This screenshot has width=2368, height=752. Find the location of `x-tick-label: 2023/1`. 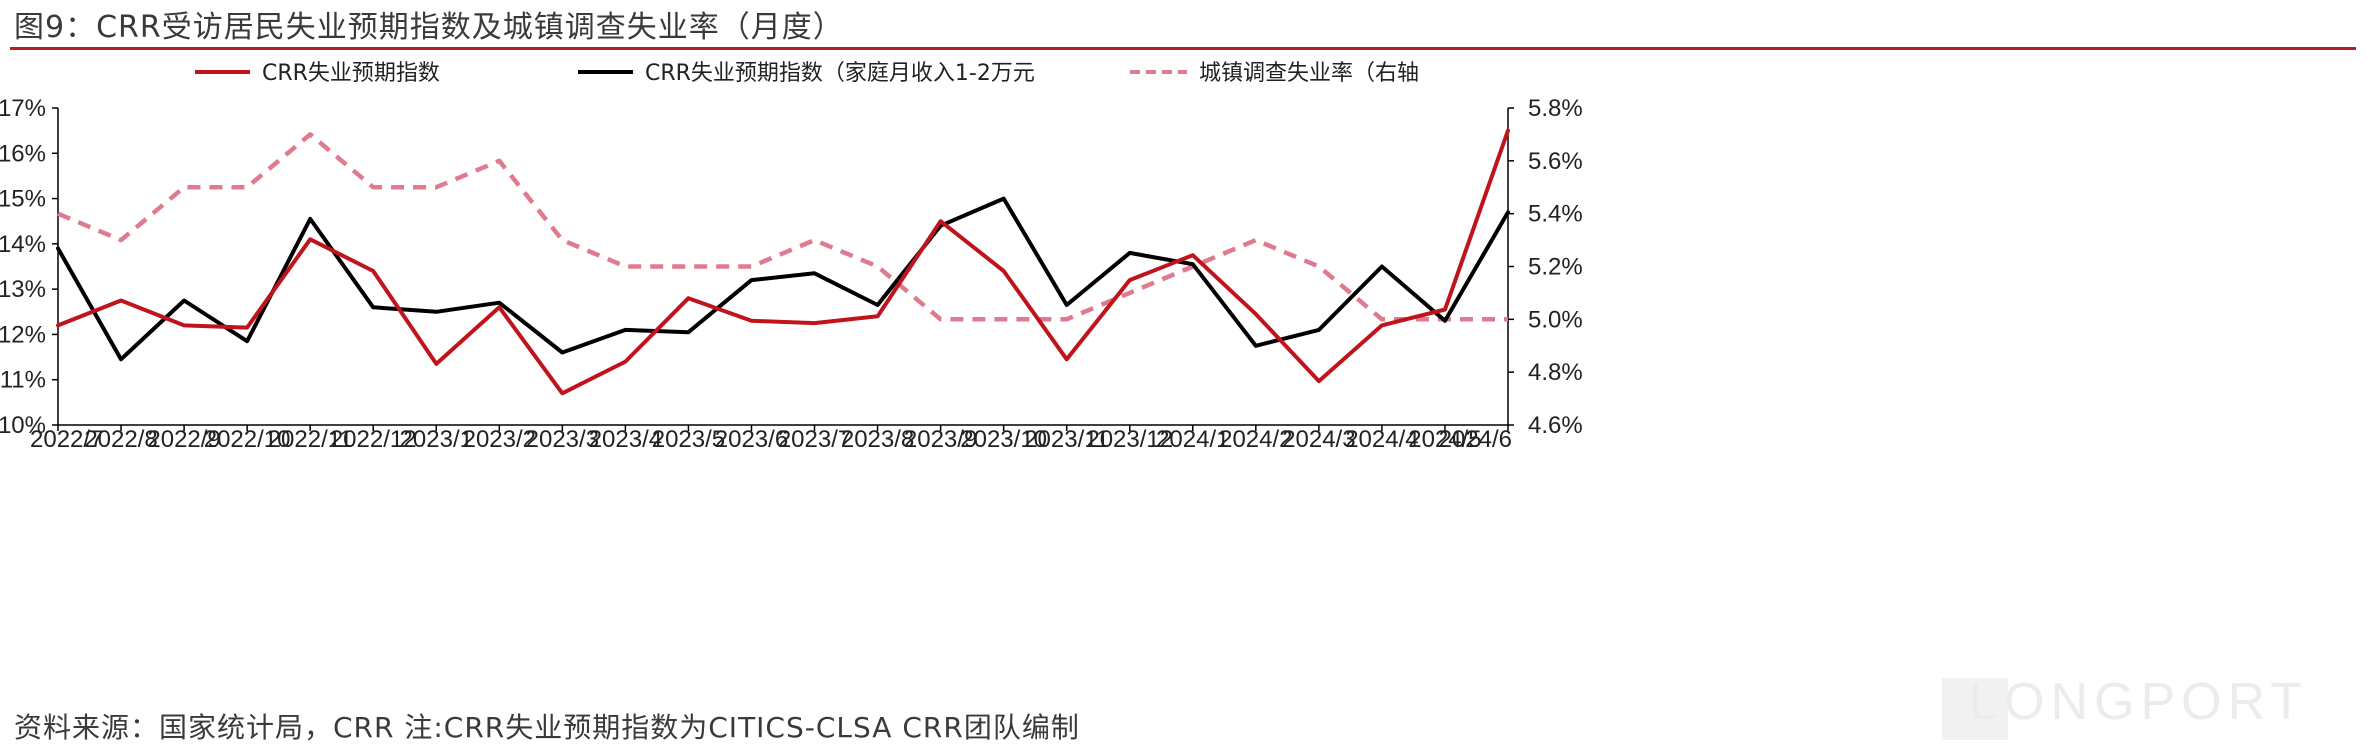

x-tick-label: 2023/1 is located at coordinates (436, 439).